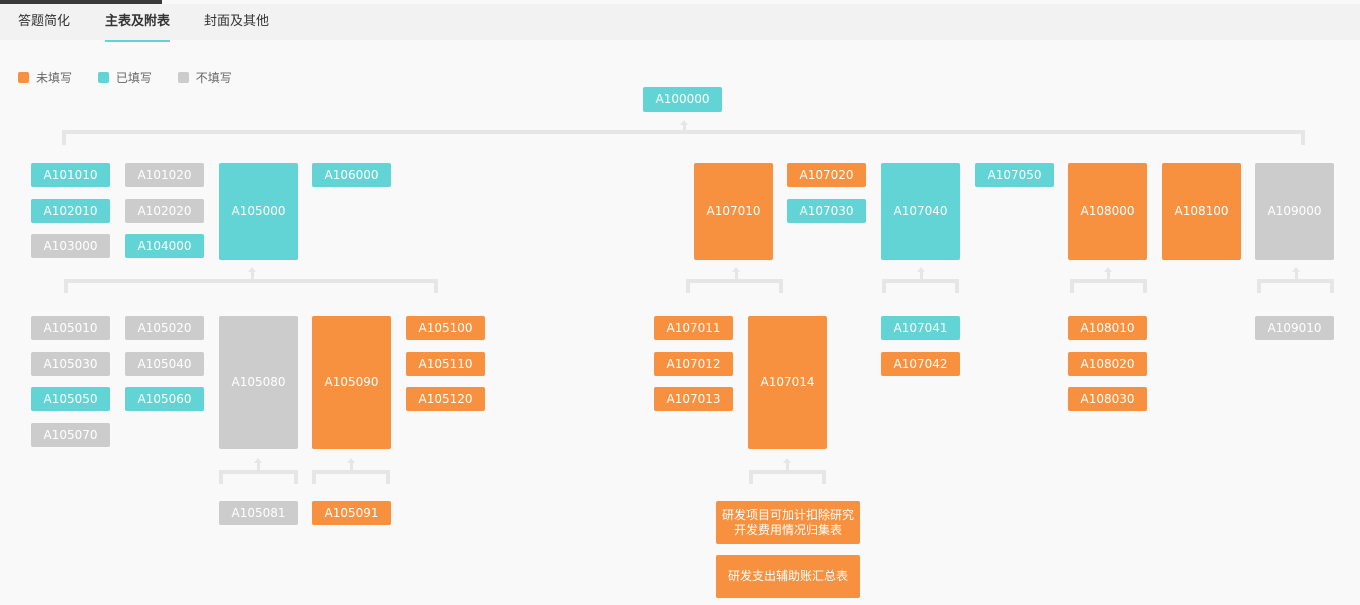 This screenshot has width=1360, height=605. I want to click on form-node: A108000, so click(1107, 211).